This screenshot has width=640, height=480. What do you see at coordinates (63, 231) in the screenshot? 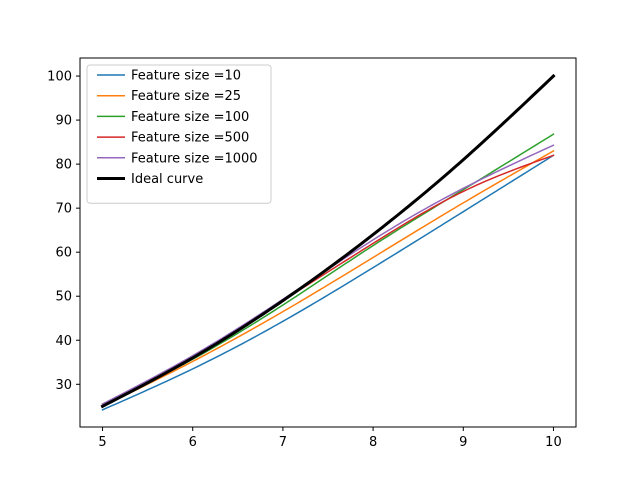
I see `y-axis: 30 40 50 60 70 80 90 100` at bounding box center [63, 231].